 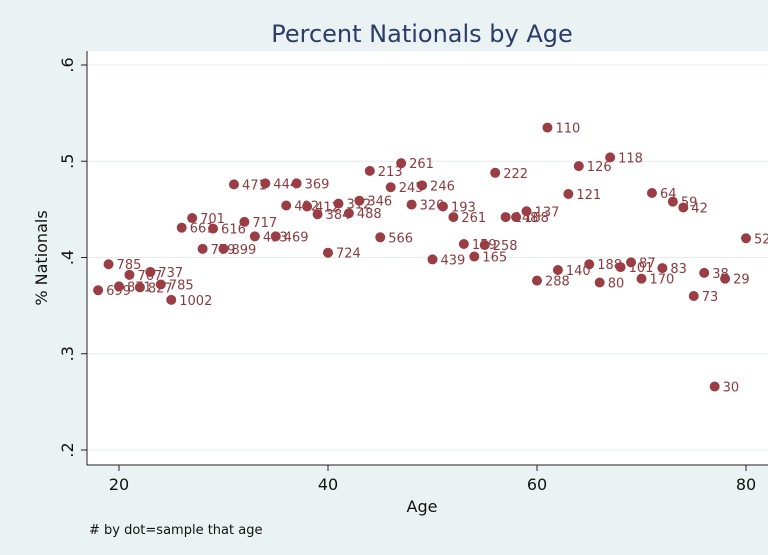 I want to click on data-label: 616, so click(x=233, y=230).